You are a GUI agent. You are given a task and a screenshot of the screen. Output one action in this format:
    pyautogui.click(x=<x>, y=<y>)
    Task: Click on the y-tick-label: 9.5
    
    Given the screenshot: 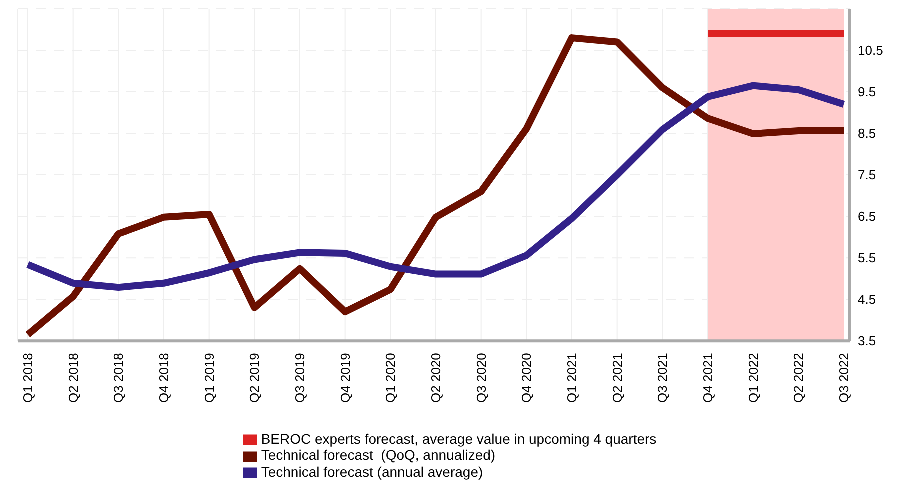 What is the action you would take?
    pyautogui.click(x=867, y=92)
    